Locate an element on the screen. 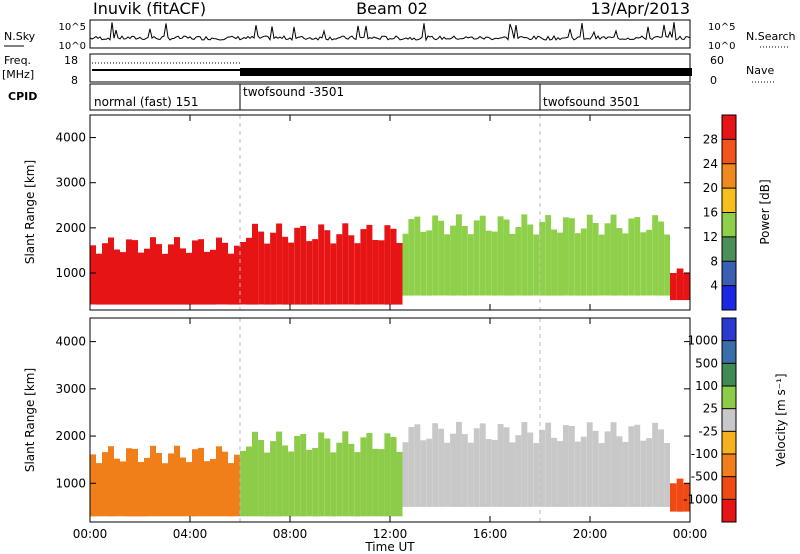 The height and width of the screenshot is (554, 800). freq-trace-normal is located at coordinates (166, 70).